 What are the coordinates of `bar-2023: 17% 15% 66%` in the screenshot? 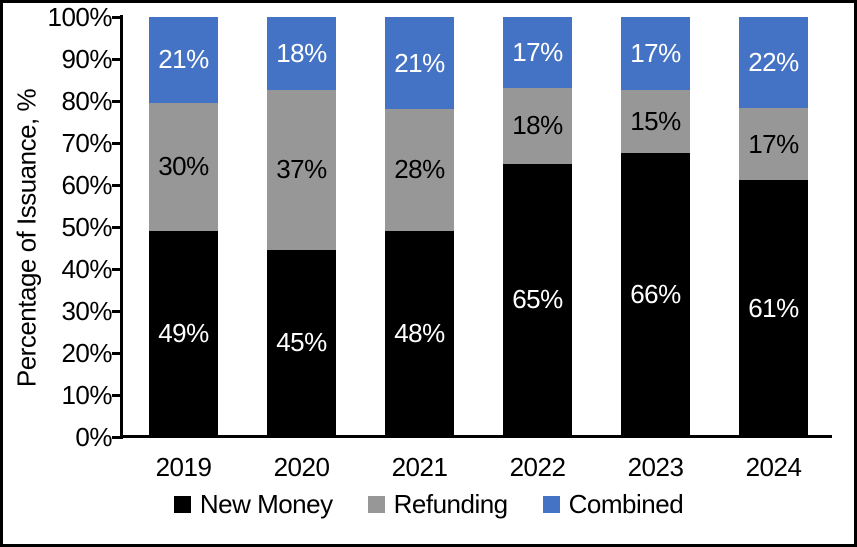 It's located at (655, 226).